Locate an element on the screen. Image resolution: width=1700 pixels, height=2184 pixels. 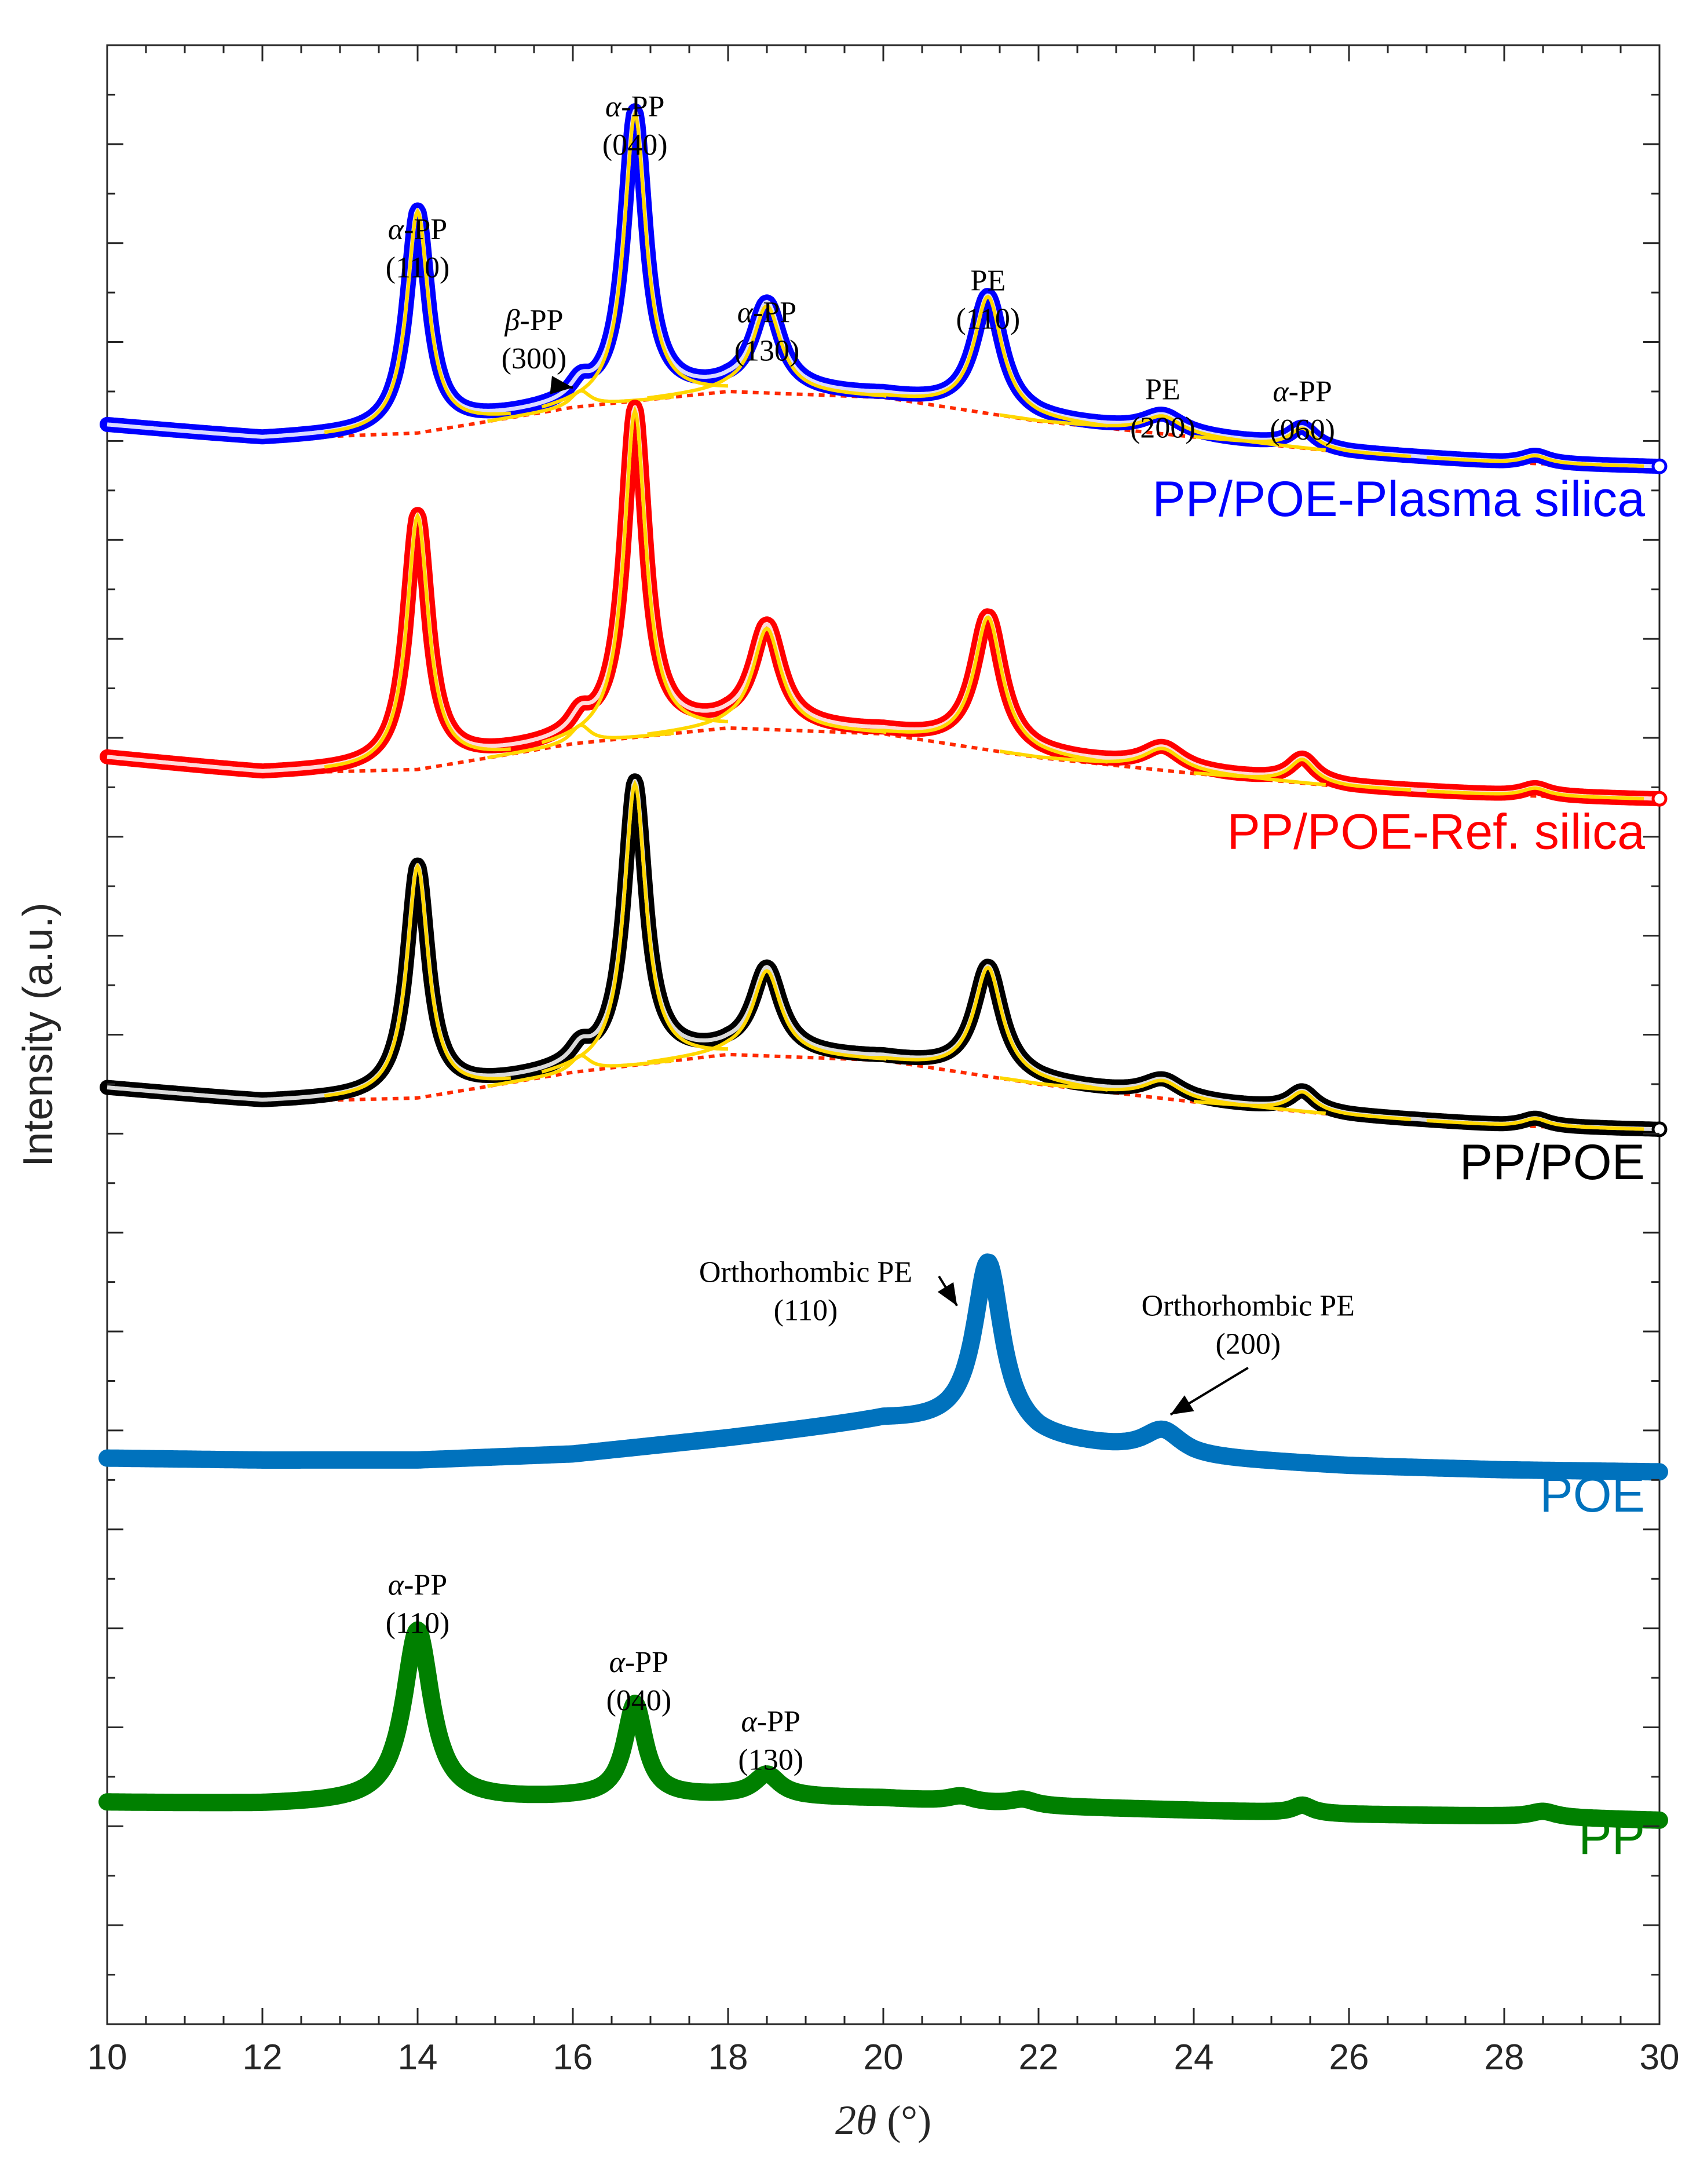
x-tick-label: 10 is located at coordinates (107, 2057).